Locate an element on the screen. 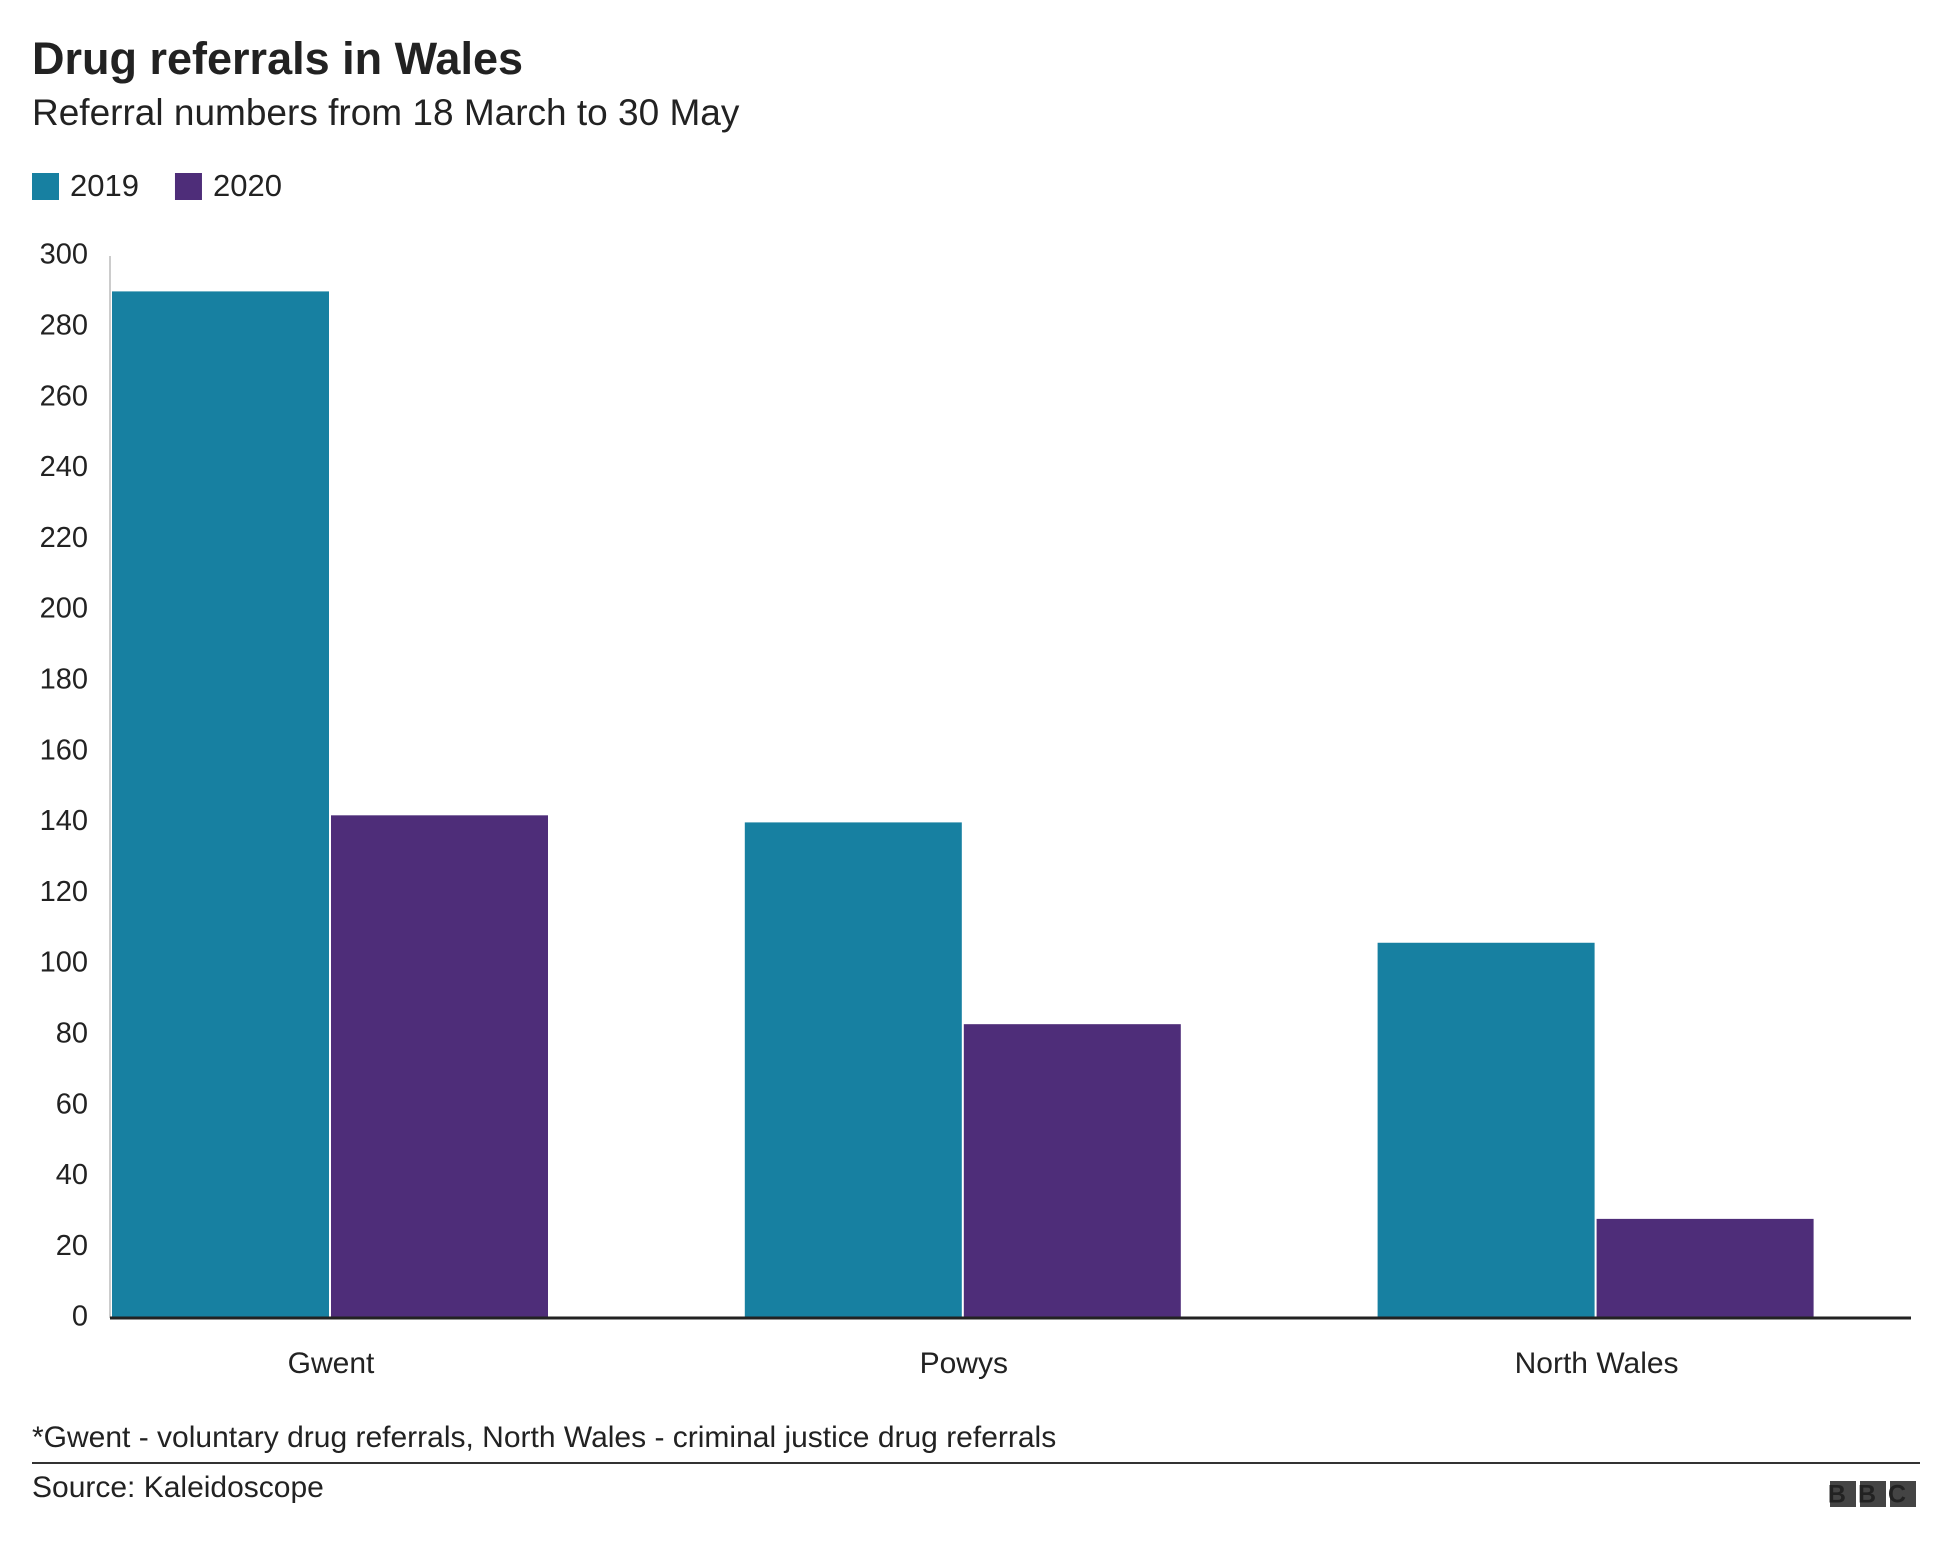 This screenshot has height=1550, width=1952. legend-label: 2019 is located at coordinates (104, 185).